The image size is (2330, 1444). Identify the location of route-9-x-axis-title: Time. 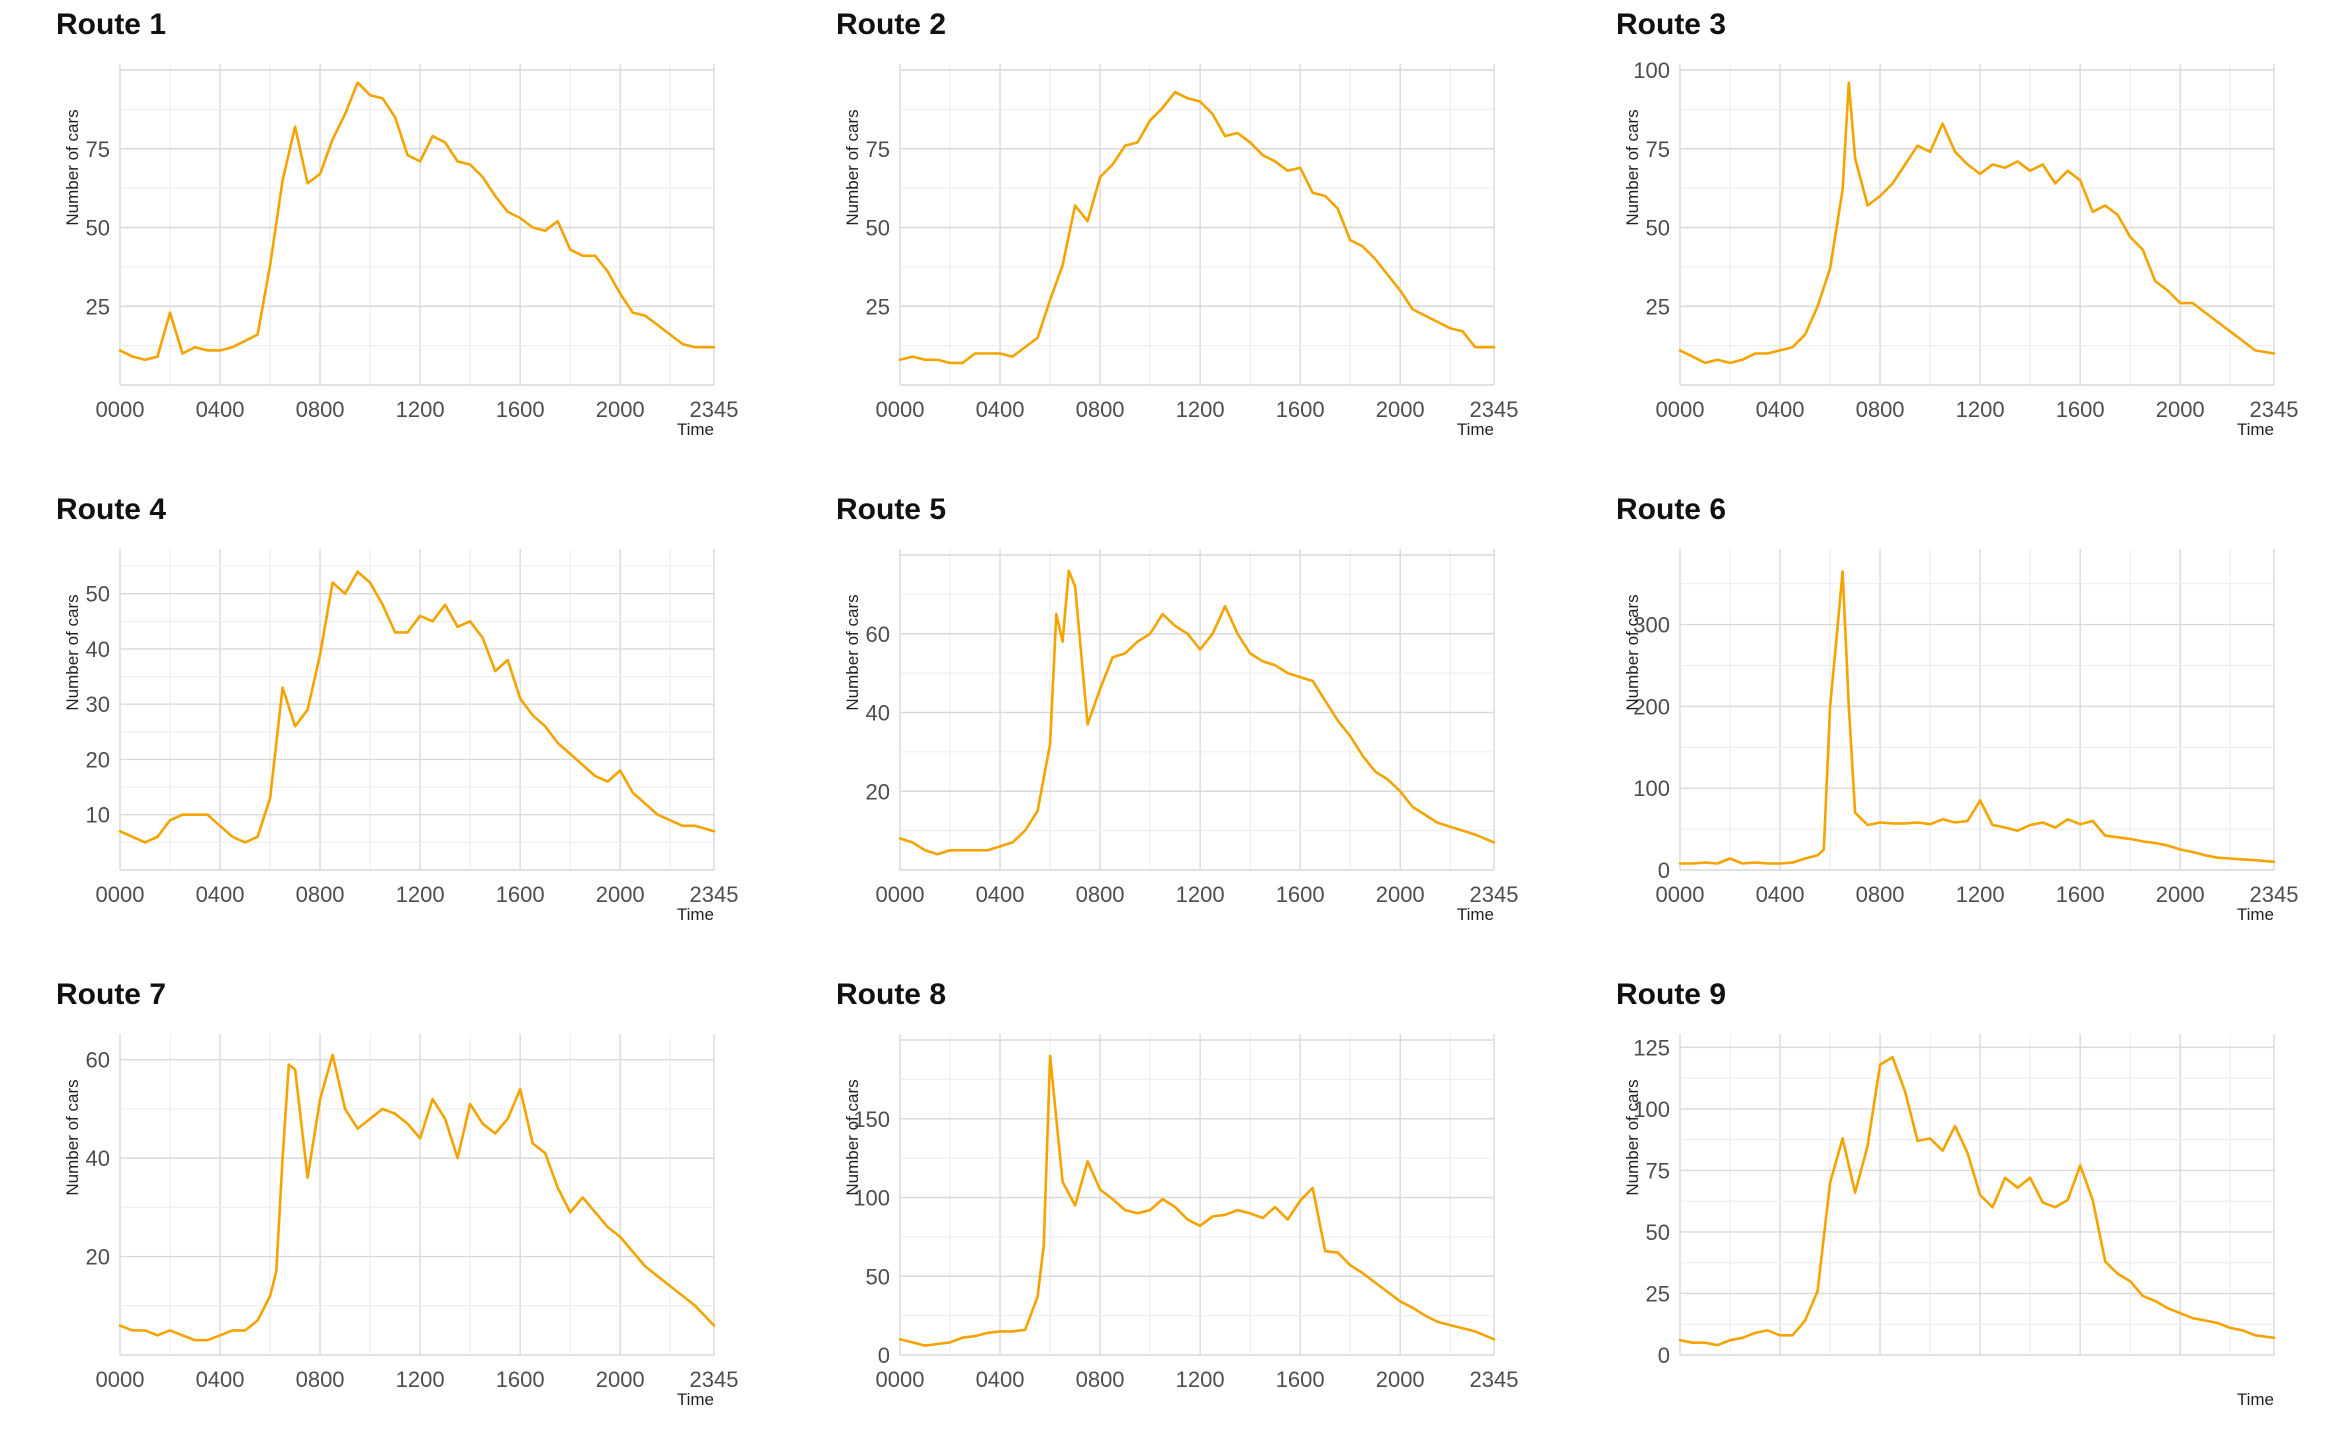
(2255, 1399).